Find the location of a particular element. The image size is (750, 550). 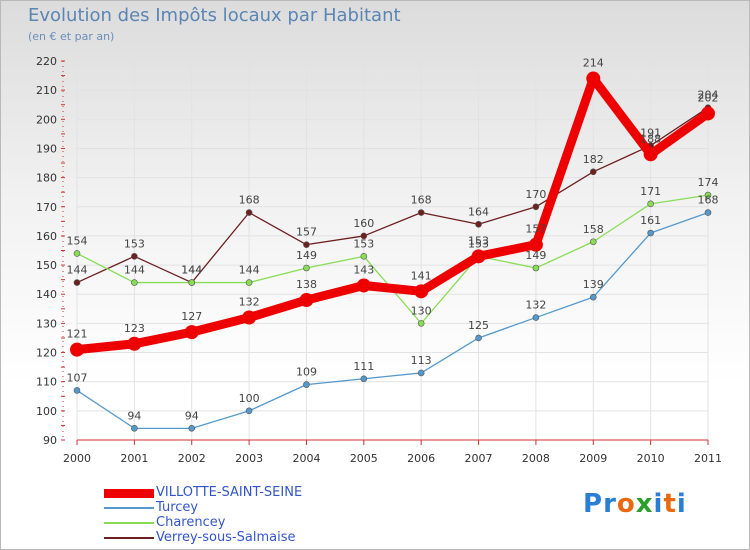

y-tick-label: 170 is located at coordinates (46, 207).